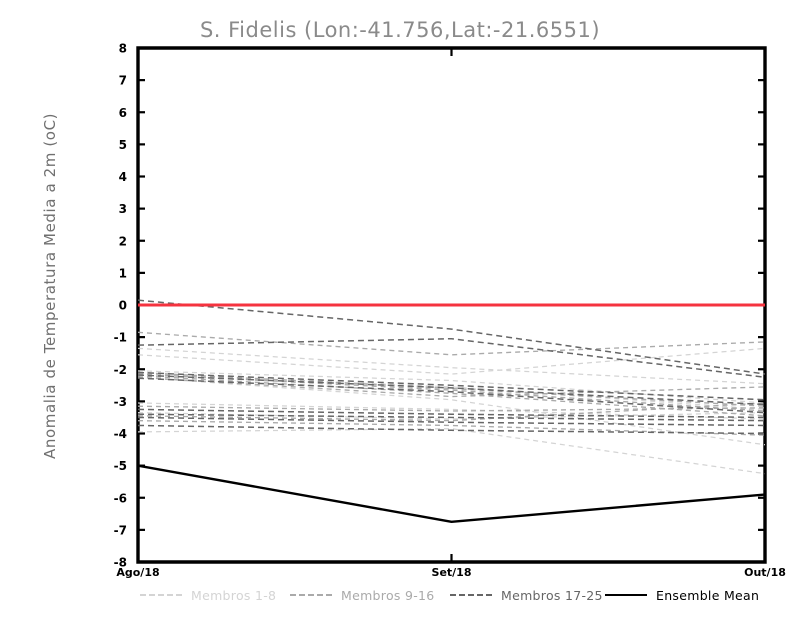  I want to click on y-axis-tick-label: -5, so click(120, 466).